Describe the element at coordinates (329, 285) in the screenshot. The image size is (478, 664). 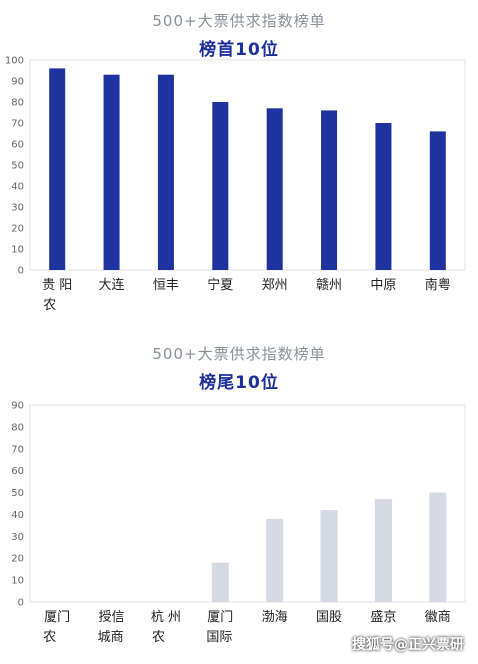
I see `x-tick-label: 赣州` at that location.